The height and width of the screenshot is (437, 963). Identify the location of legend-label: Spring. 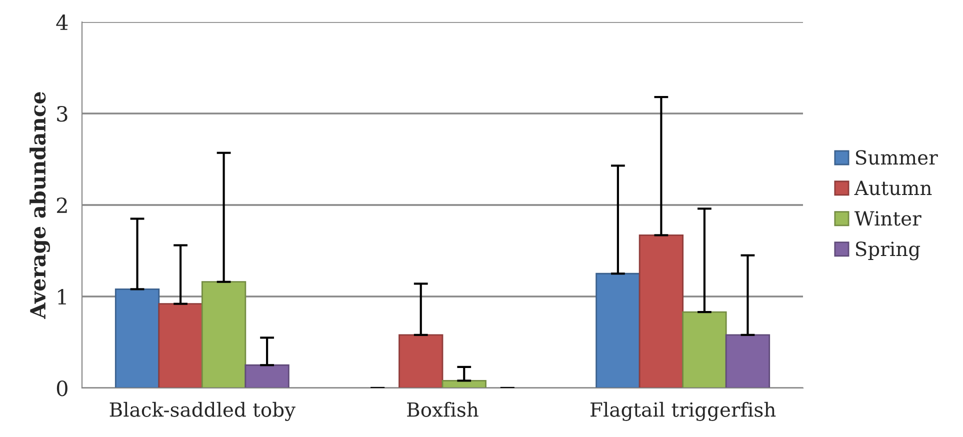
(888, 251).